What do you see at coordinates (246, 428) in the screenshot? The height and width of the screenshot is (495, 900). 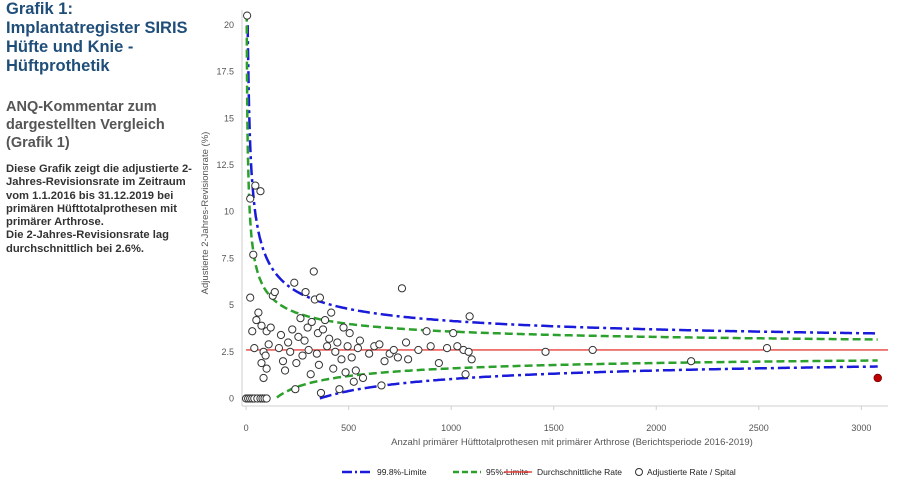 I see `x-tick-label: 0` at bounding box center [246, 428].